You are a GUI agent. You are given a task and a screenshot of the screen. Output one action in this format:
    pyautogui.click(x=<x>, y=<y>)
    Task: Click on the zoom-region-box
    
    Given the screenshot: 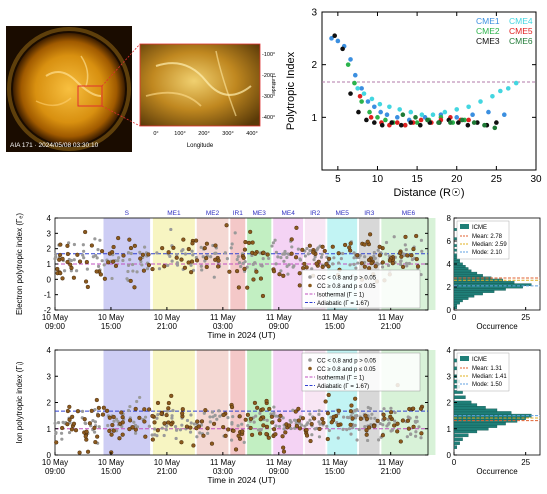 What is the action you would take?
    pyautogui.click(x=90, y=96)
    